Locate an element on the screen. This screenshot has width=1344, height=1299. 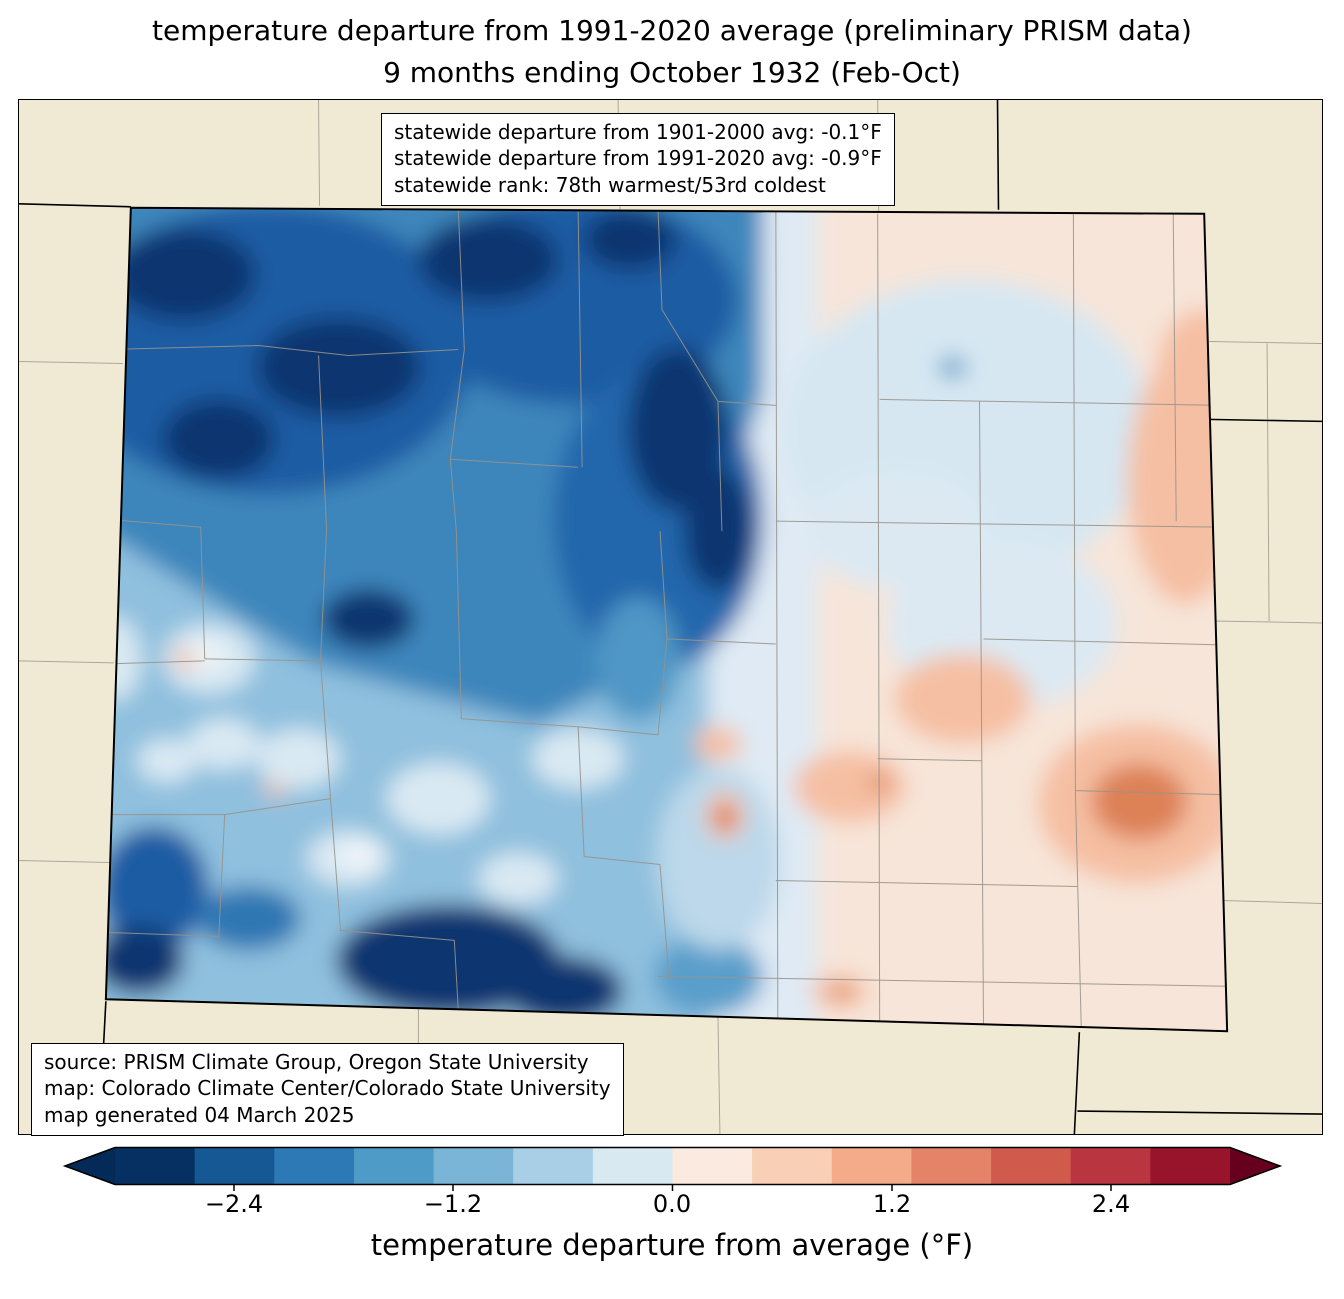
colorbar-right-arrow is located at coordinates (1255, 1166).